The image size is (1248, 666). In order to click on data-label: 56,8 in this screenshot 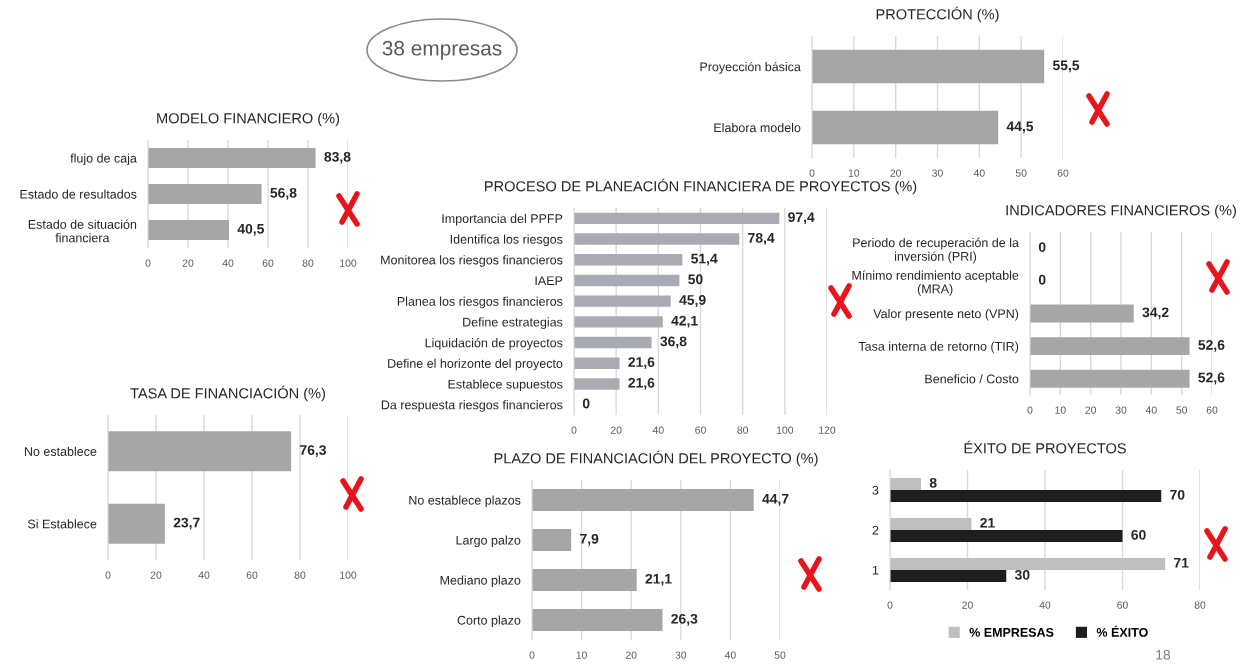, I will do `click(283, 193)`.